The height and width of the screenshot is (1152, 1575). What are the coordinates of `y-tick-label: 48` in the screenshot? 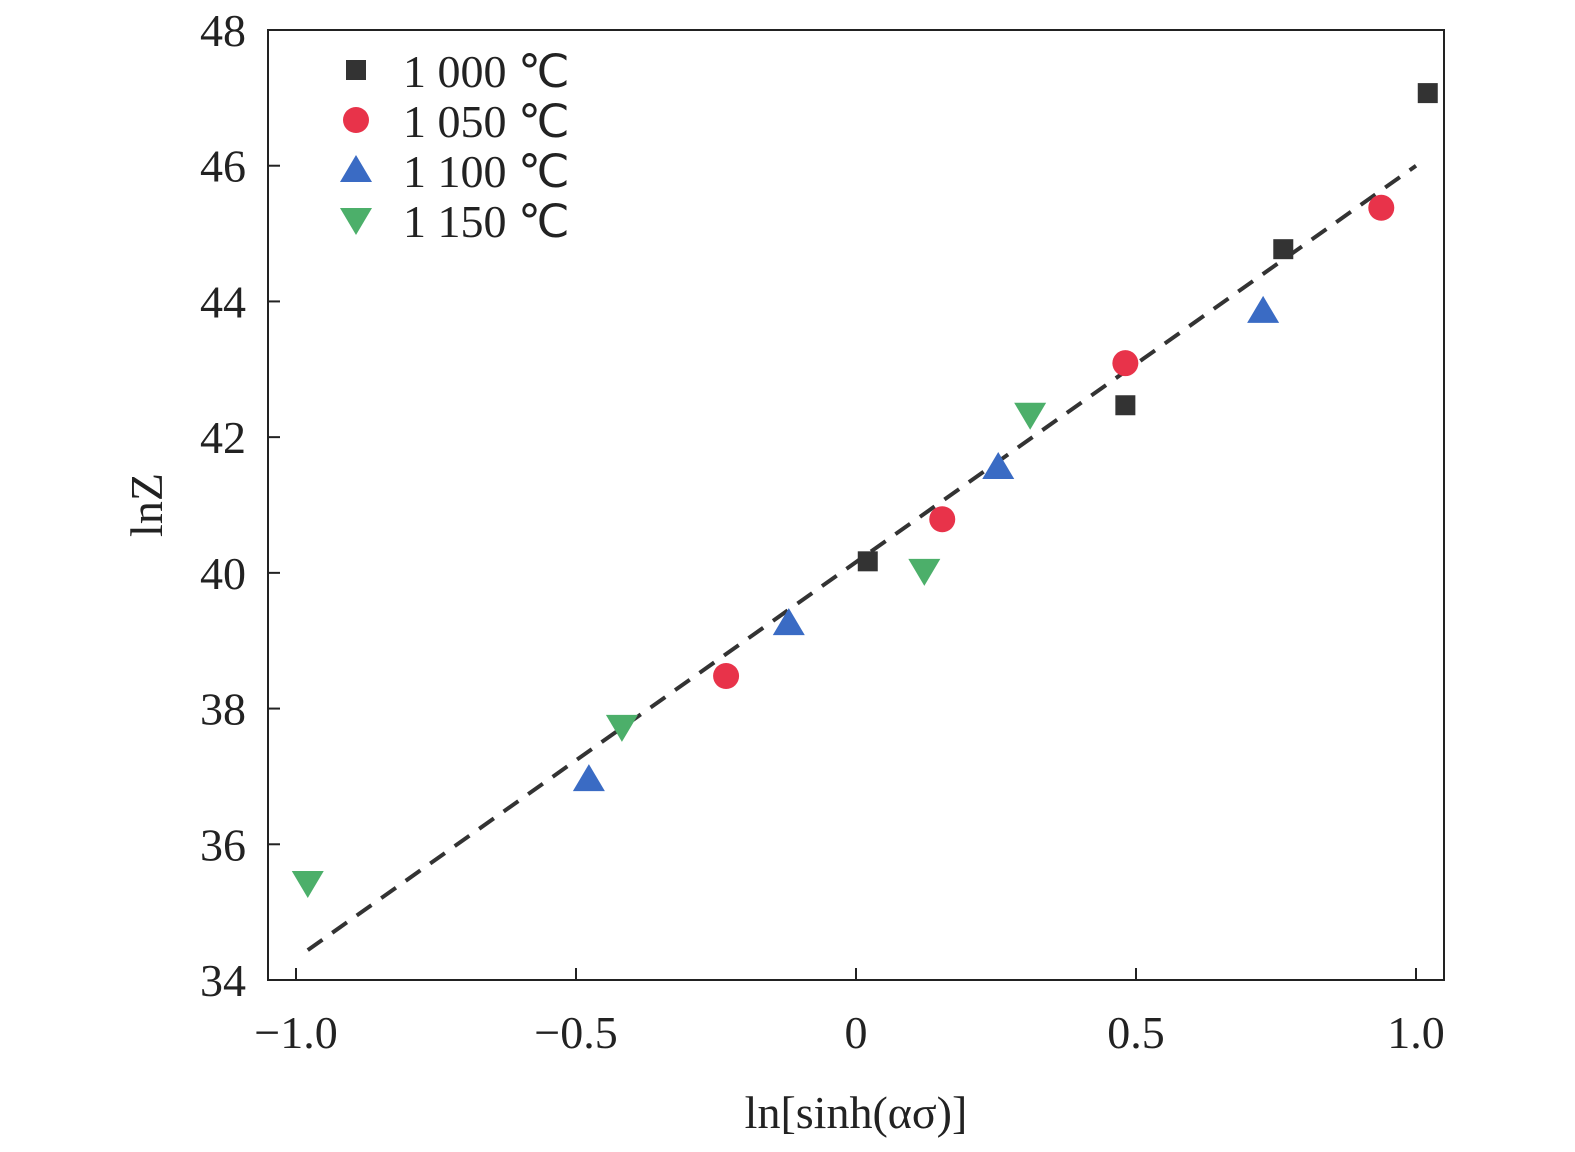 It's located at (223, 30).